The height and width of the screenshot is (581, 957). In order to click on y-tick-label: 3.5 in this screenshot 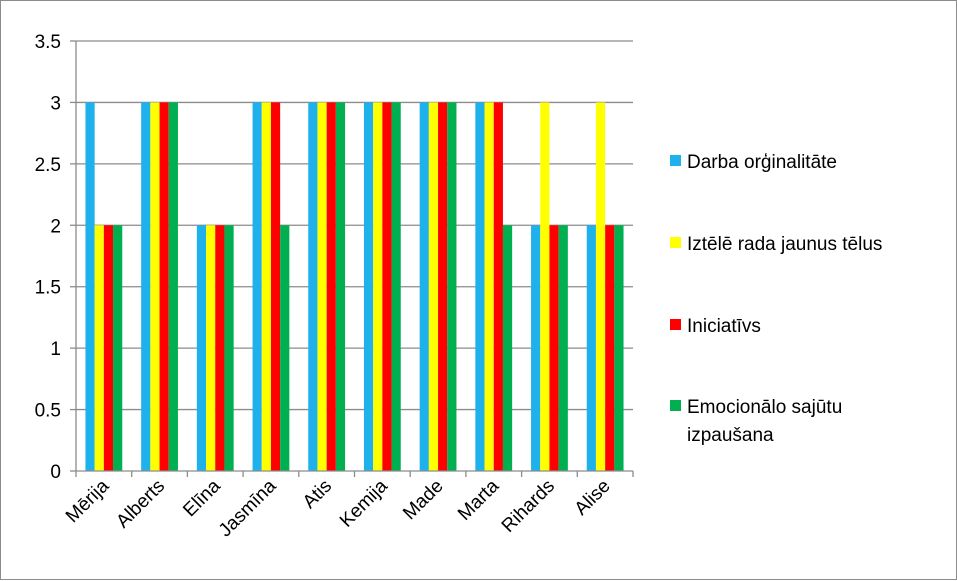, I will do `click(48, 42)`.